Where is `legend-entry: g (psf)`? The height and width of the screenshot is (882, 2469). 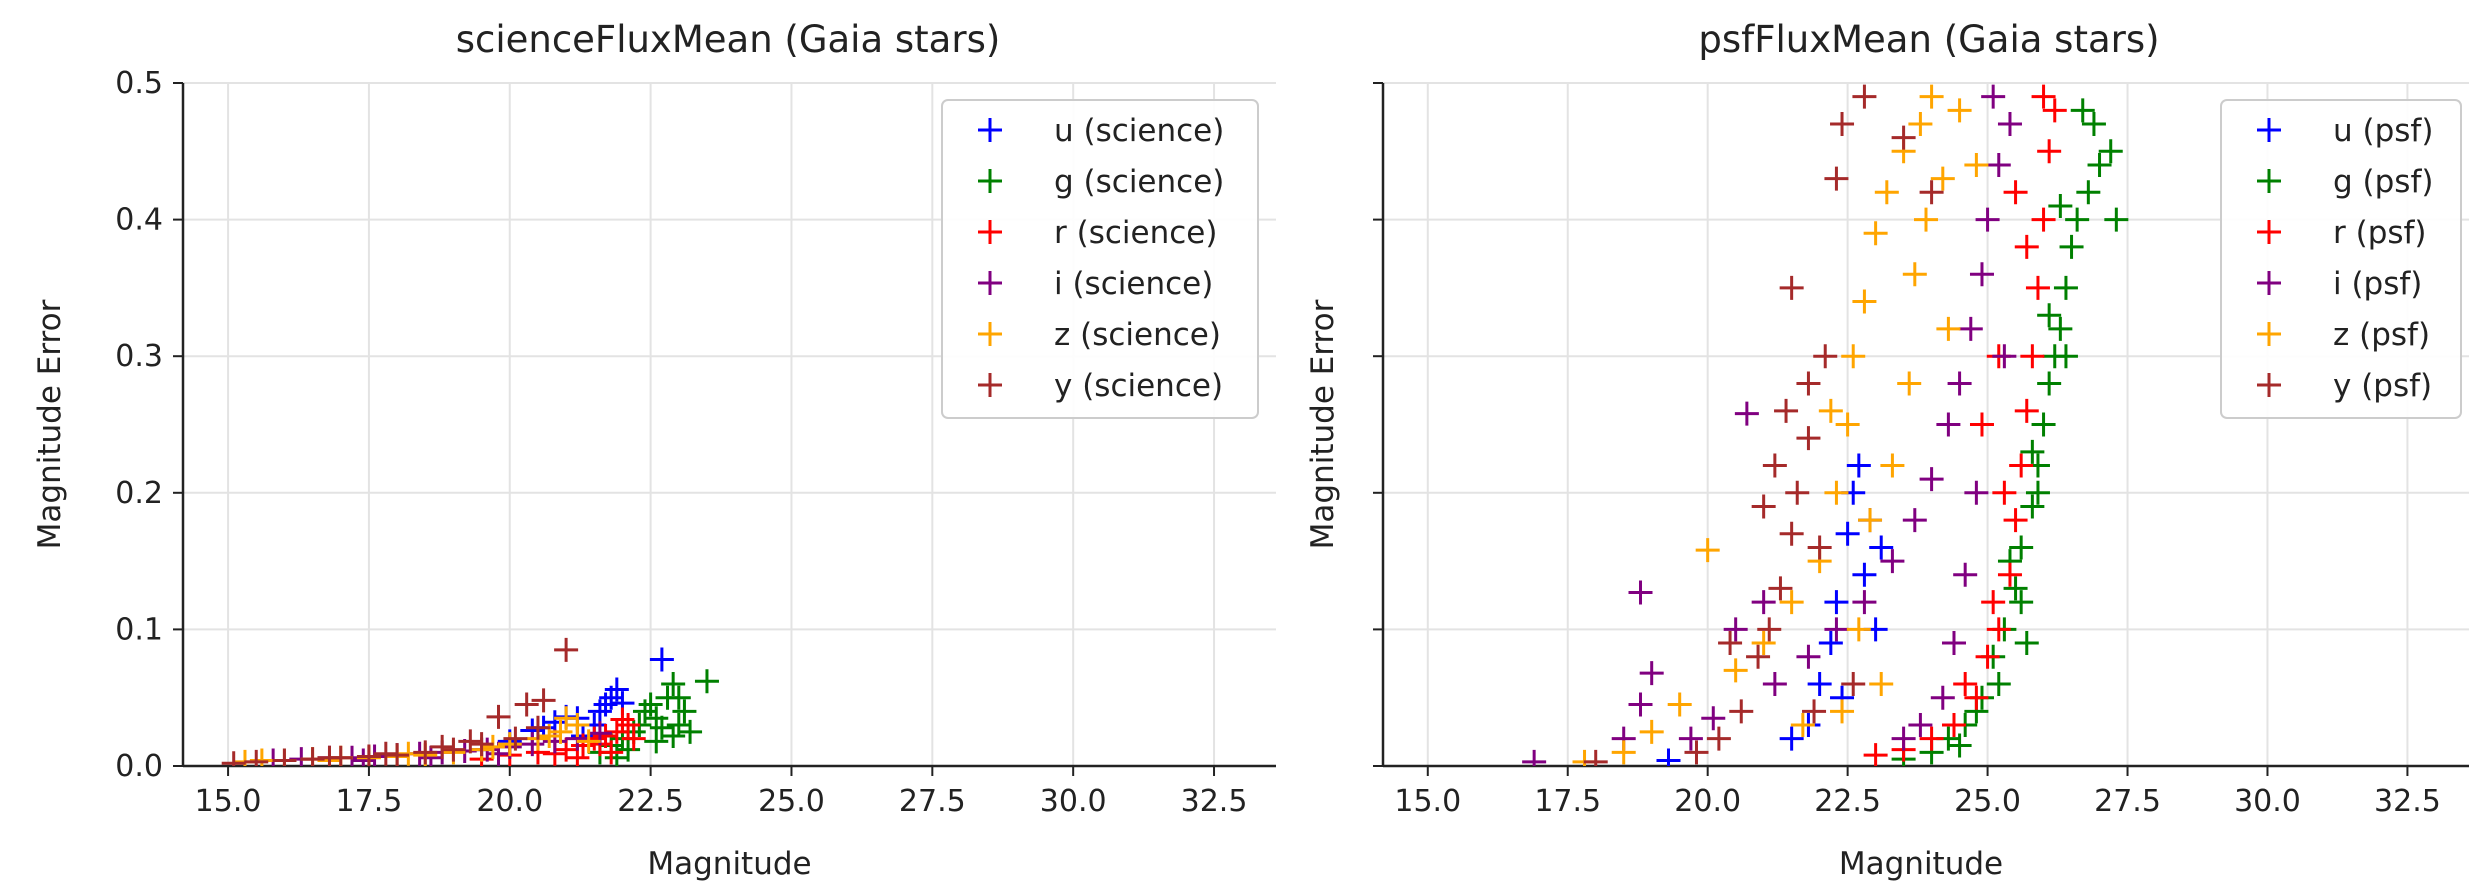
legend-entry: g (psf) is located at coordinates (2383, 182).